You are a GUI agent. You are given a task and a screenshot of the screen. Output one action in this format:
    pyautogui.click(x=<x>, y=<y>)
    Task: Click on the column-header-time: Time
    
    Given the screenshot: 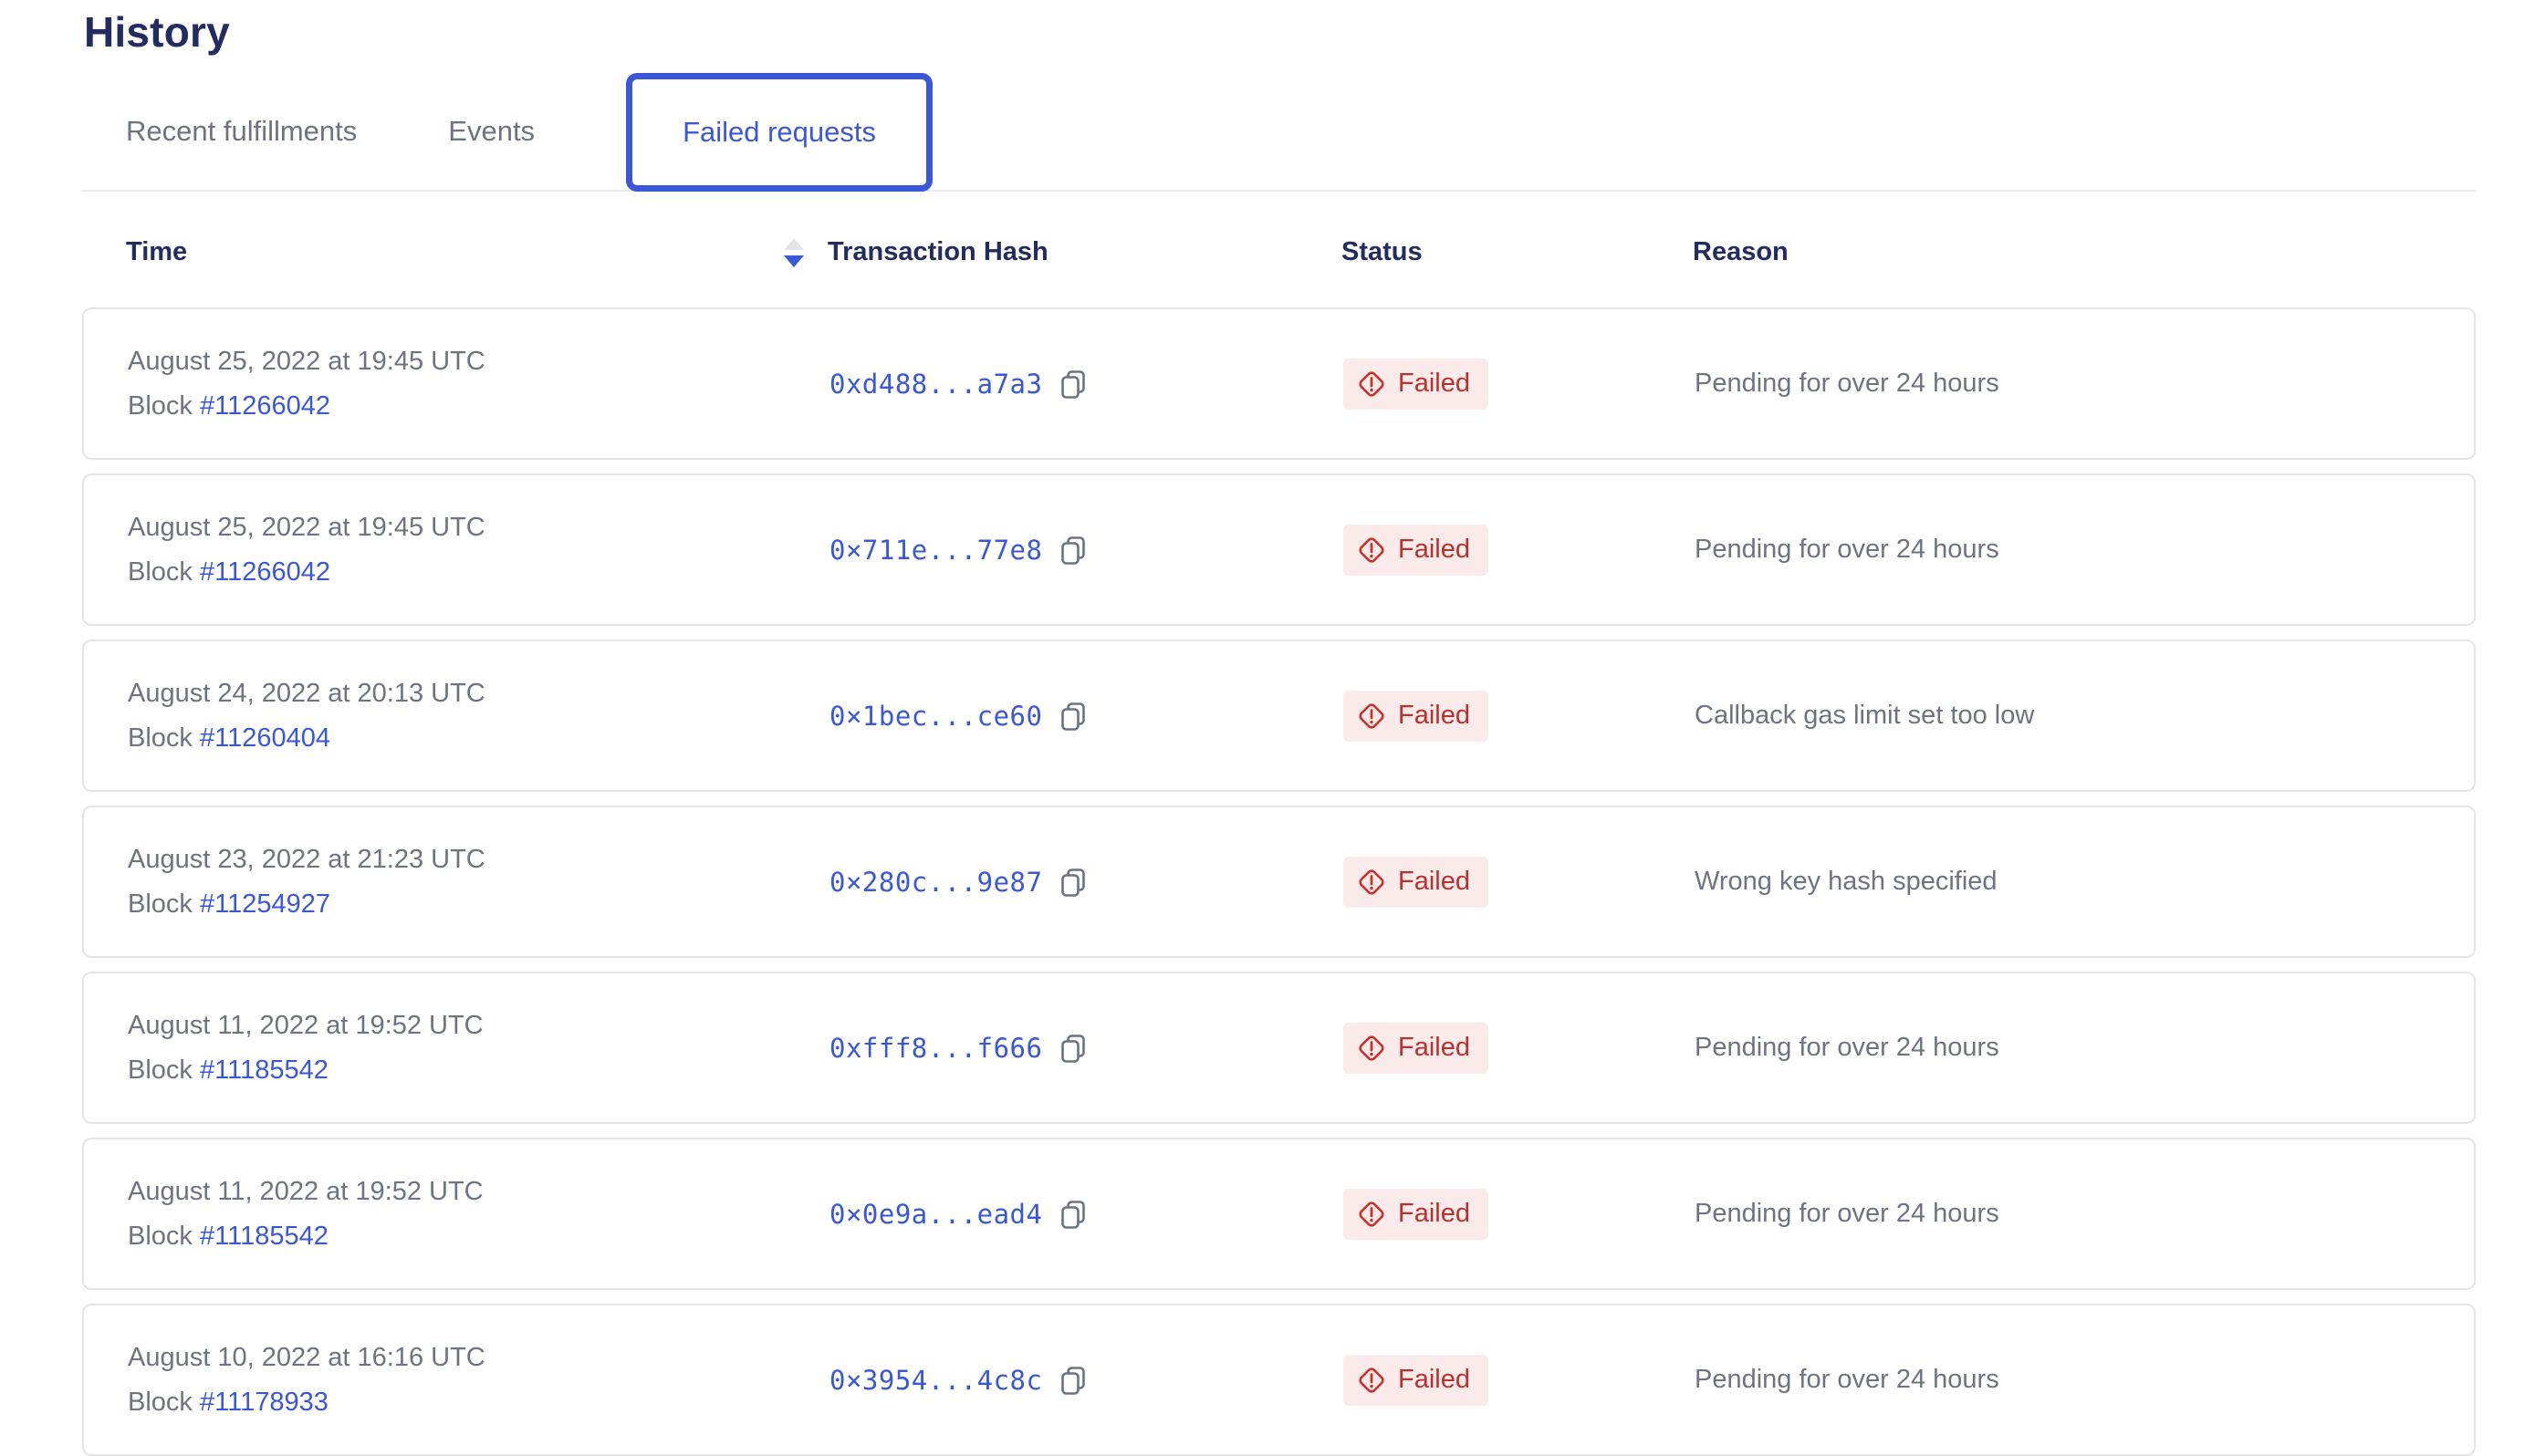 What is the action you would take?
    pyautogui.click(x=157, y=251)
    